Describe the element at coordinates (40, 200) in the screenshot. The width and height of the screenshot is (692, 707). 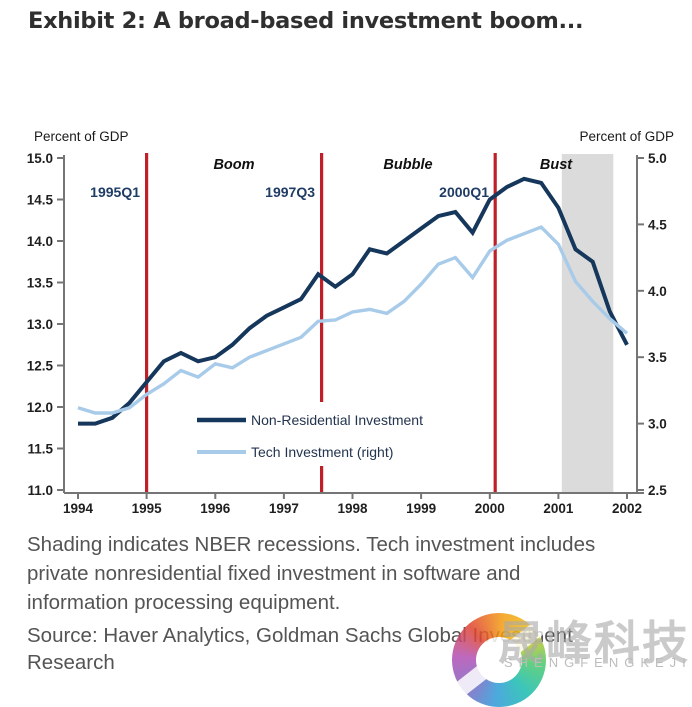
I see `y-left-tick-label: 14.5` at that location.